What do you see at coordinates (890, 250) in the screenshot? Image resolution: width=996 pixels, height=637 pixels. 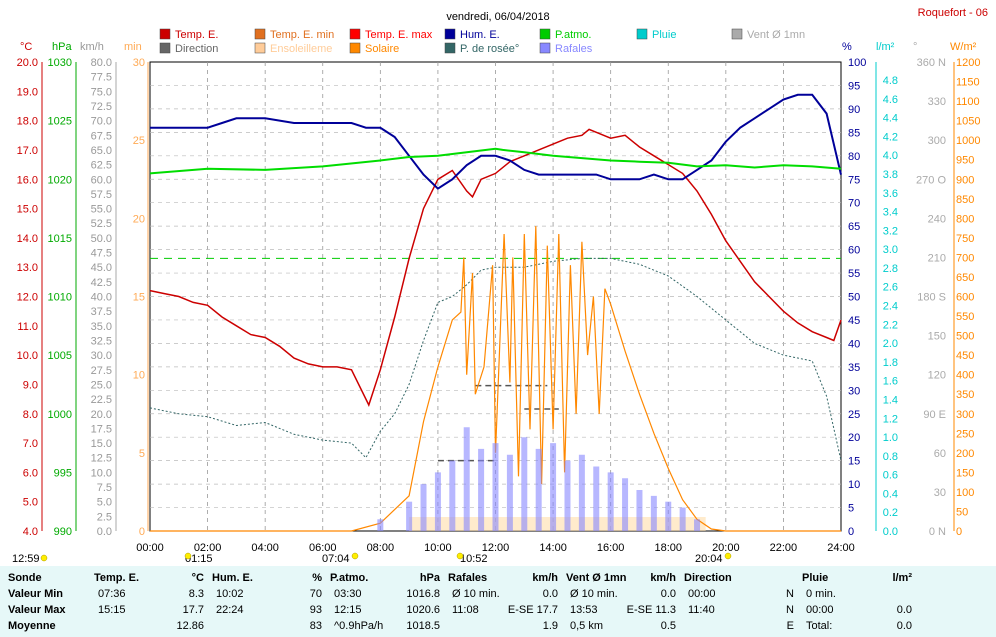 I see `rain-tick: 3.0` at bounding box center [890, 250].